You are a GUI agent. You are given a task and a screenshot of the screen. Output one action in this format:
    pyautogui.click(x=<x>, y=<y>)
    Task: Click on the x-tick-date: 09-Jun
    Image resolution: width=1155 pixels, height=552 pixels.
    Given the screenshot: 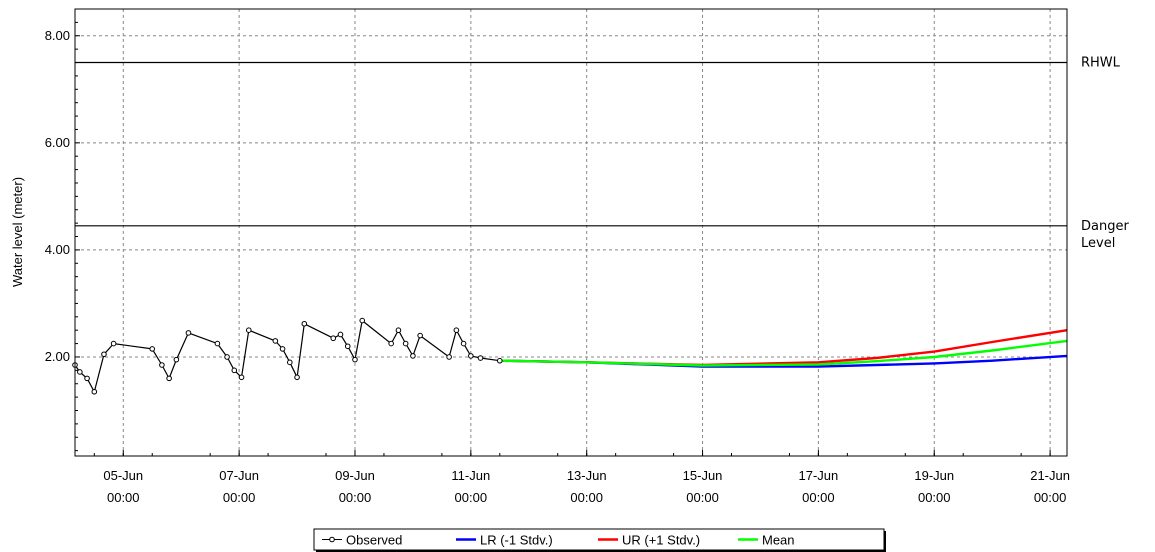 What is the action you would take?
    pyautogui.click(x=355, y=475)
    